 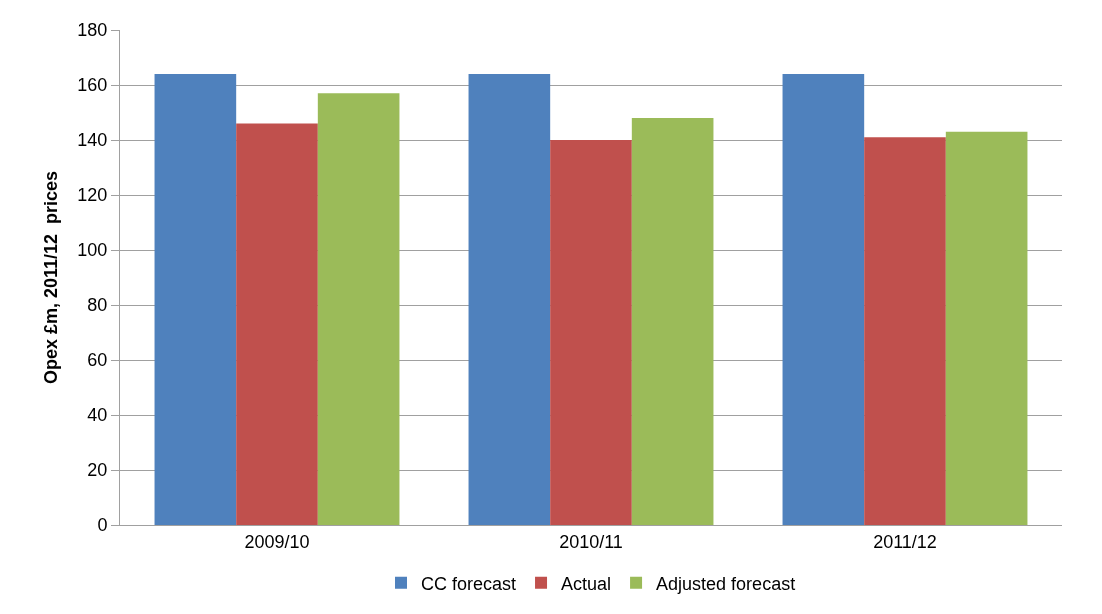 I want to click on y-tick-label: 160, so click(x=92, y=85).